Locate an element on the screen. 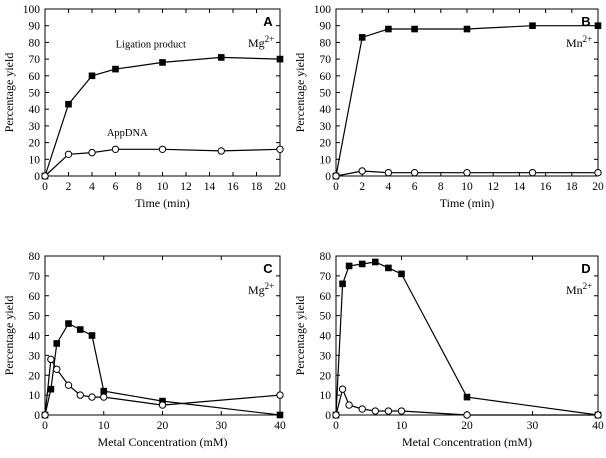  x-tick-label: 40 is located at coordinates (280, 426).